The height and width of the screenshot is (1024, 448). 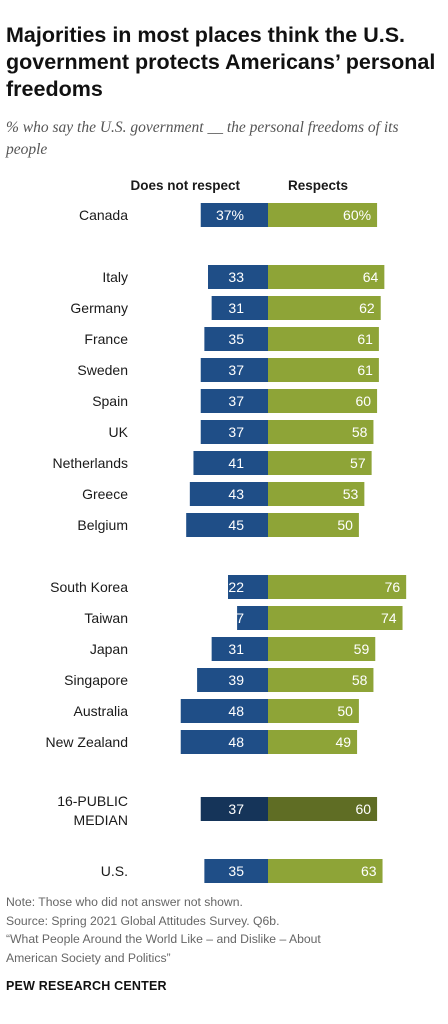 What do you see at coordinates (358, 463) in the screenshot?
I see `value-respects-netherlands: 57` at bounding box center [358, 463].